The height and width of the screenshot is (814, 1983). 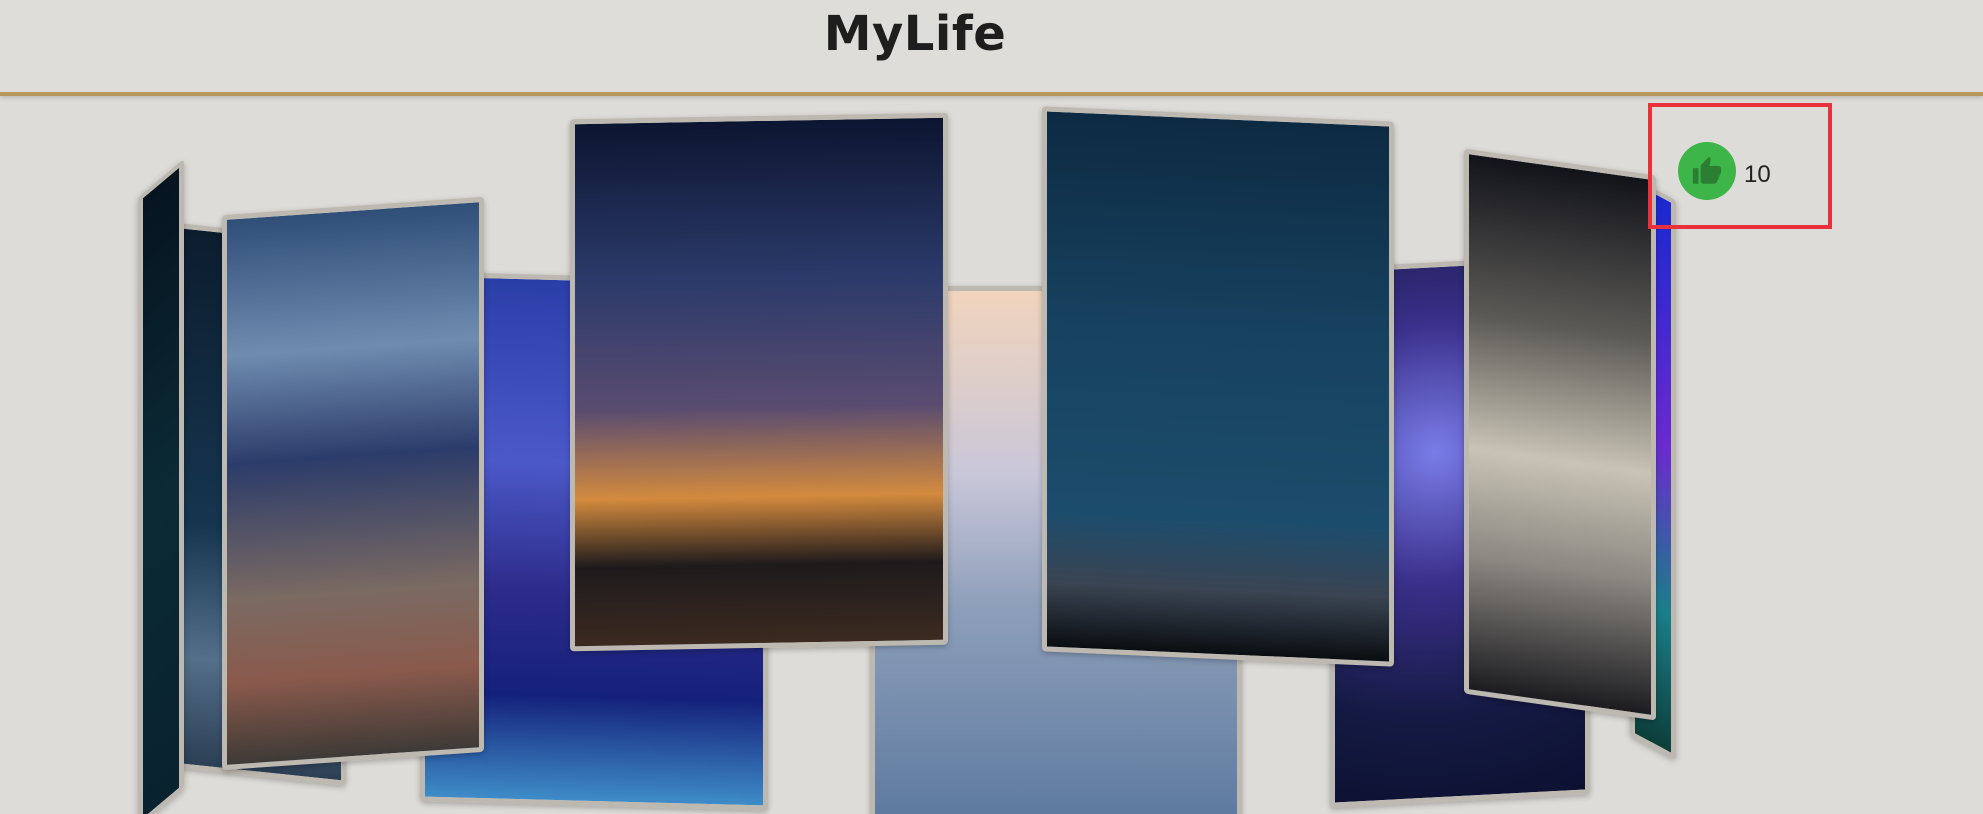 I want to click on like-count: 10, so click(x=1757, y=174).